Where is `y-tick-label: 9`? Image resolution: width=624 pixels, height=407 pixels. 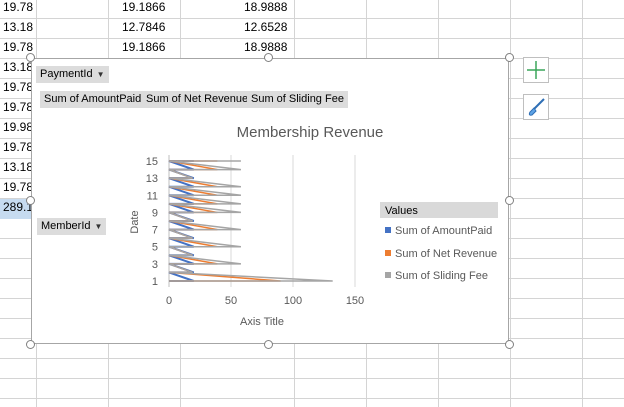 y-tick-label: 9 is located at coordinates (155, 213).